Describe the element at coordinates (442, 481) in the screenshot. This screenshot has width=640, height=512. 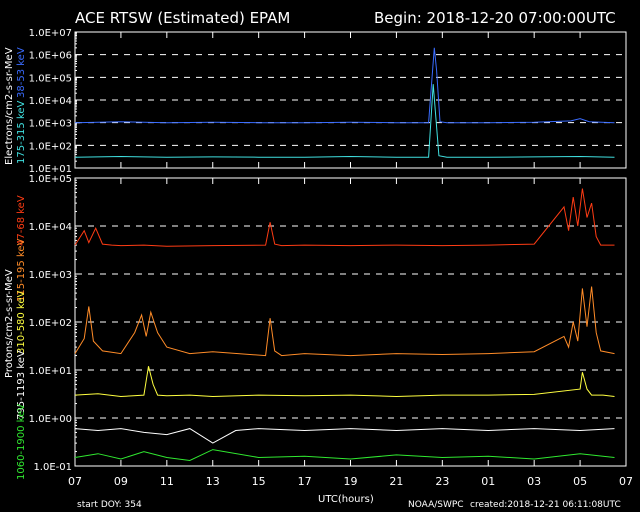
I see `x-tick-label: 23` at that location.